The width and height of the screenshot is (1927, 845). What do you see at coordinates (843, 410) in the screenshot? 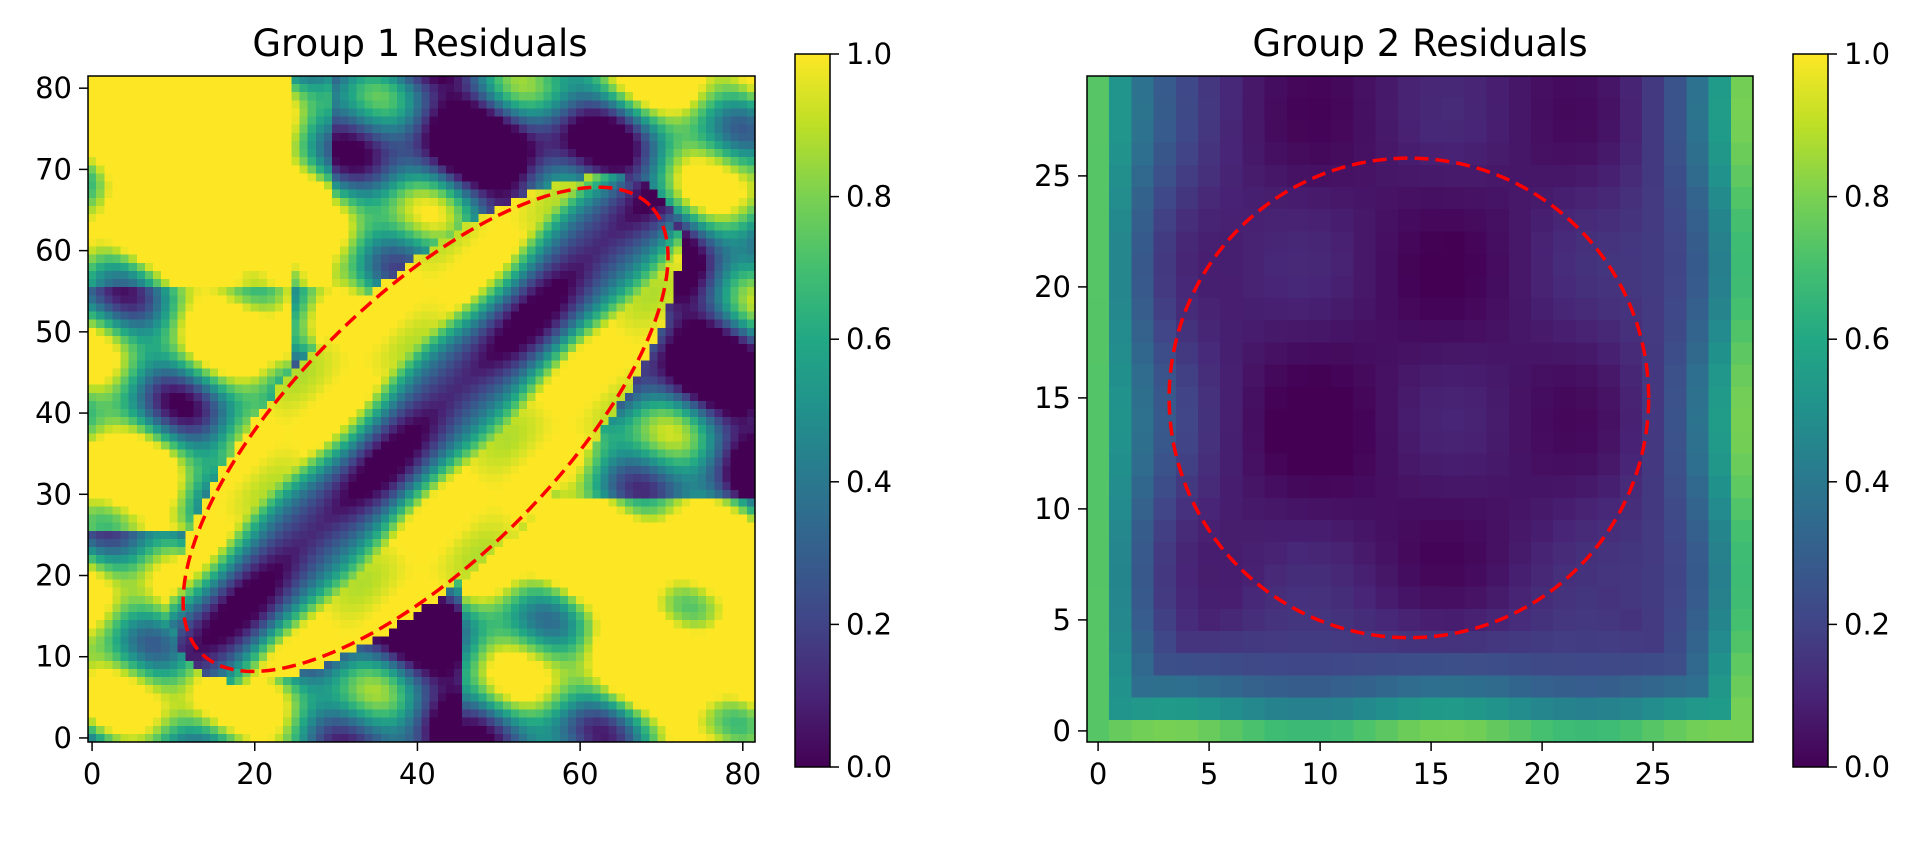
I see `group1-colorbar: 0.0 0.2 0.4 0.6 0.8 1.0` at bounding box center [843, 410].